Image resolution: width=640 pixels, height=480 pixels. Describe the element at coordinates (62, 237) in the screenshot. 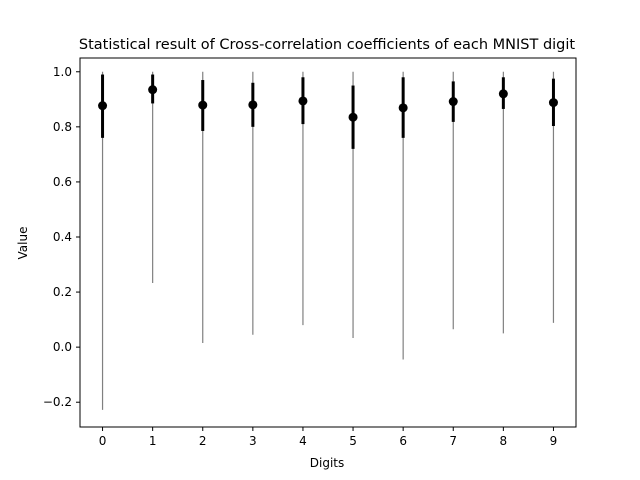

I see `y-tick-label-3: 0.4` at that location.